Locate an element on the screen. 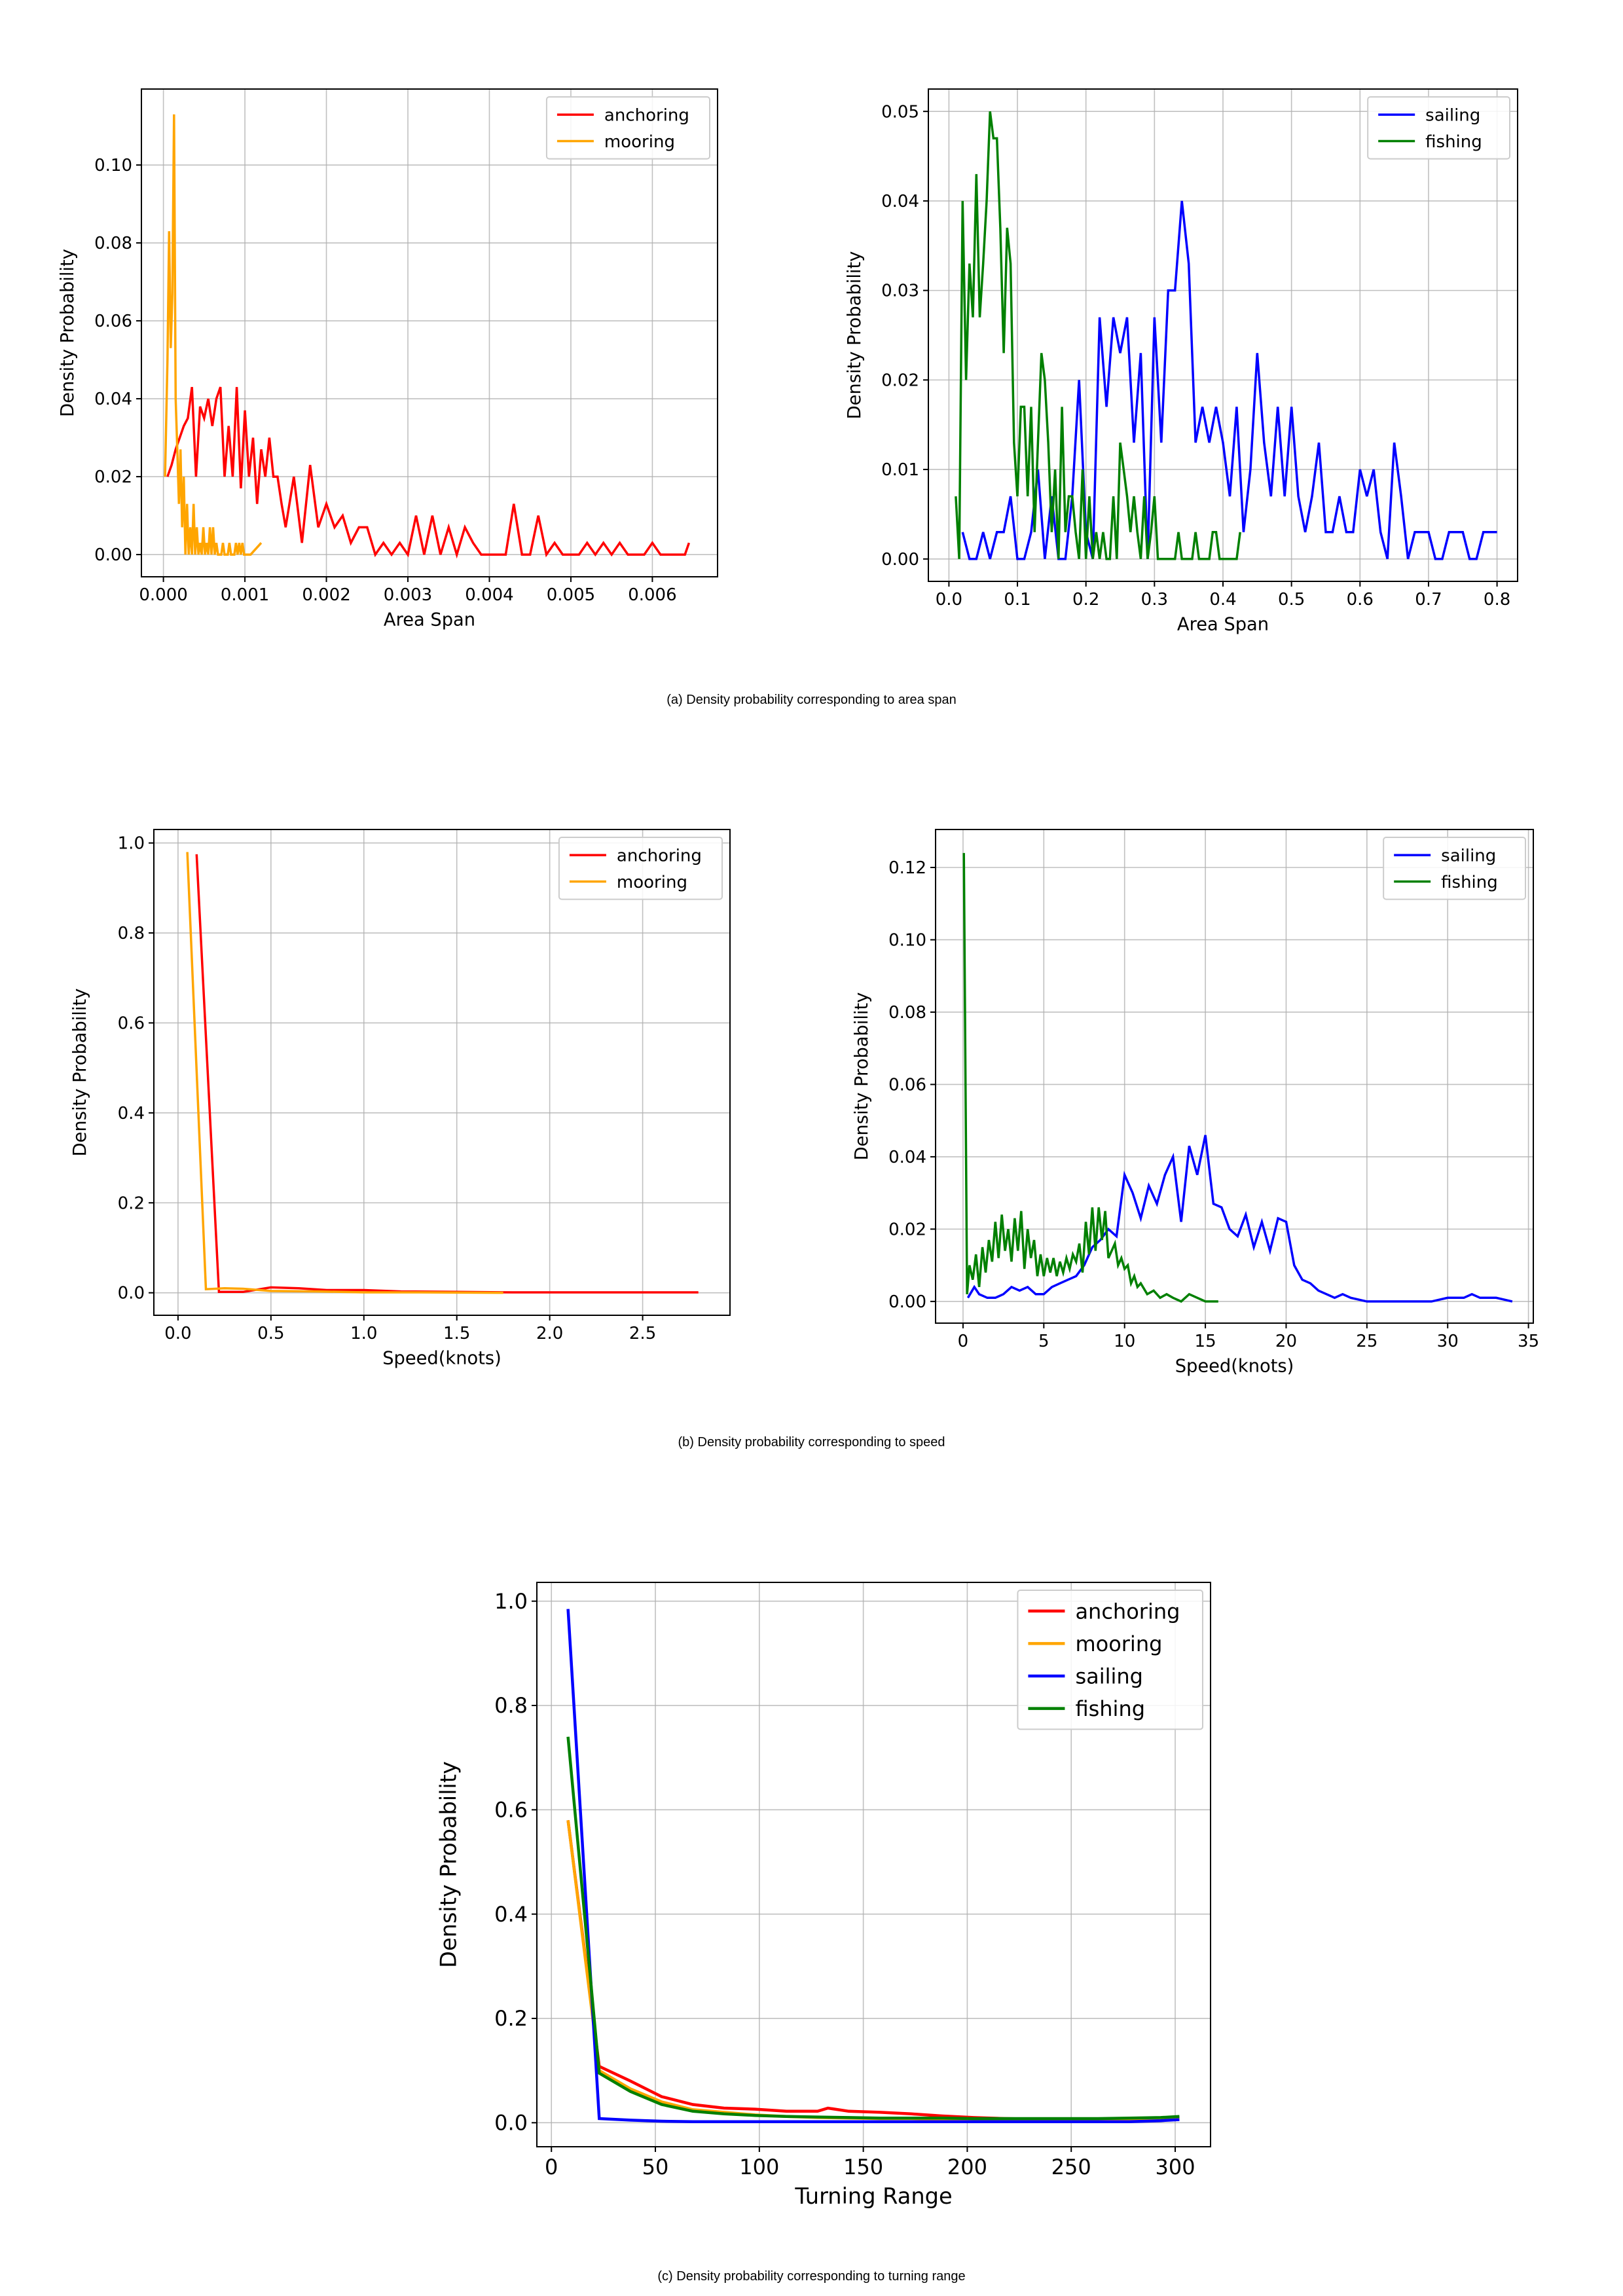  series-line-anchoring is located at coordinates (447, 1074).